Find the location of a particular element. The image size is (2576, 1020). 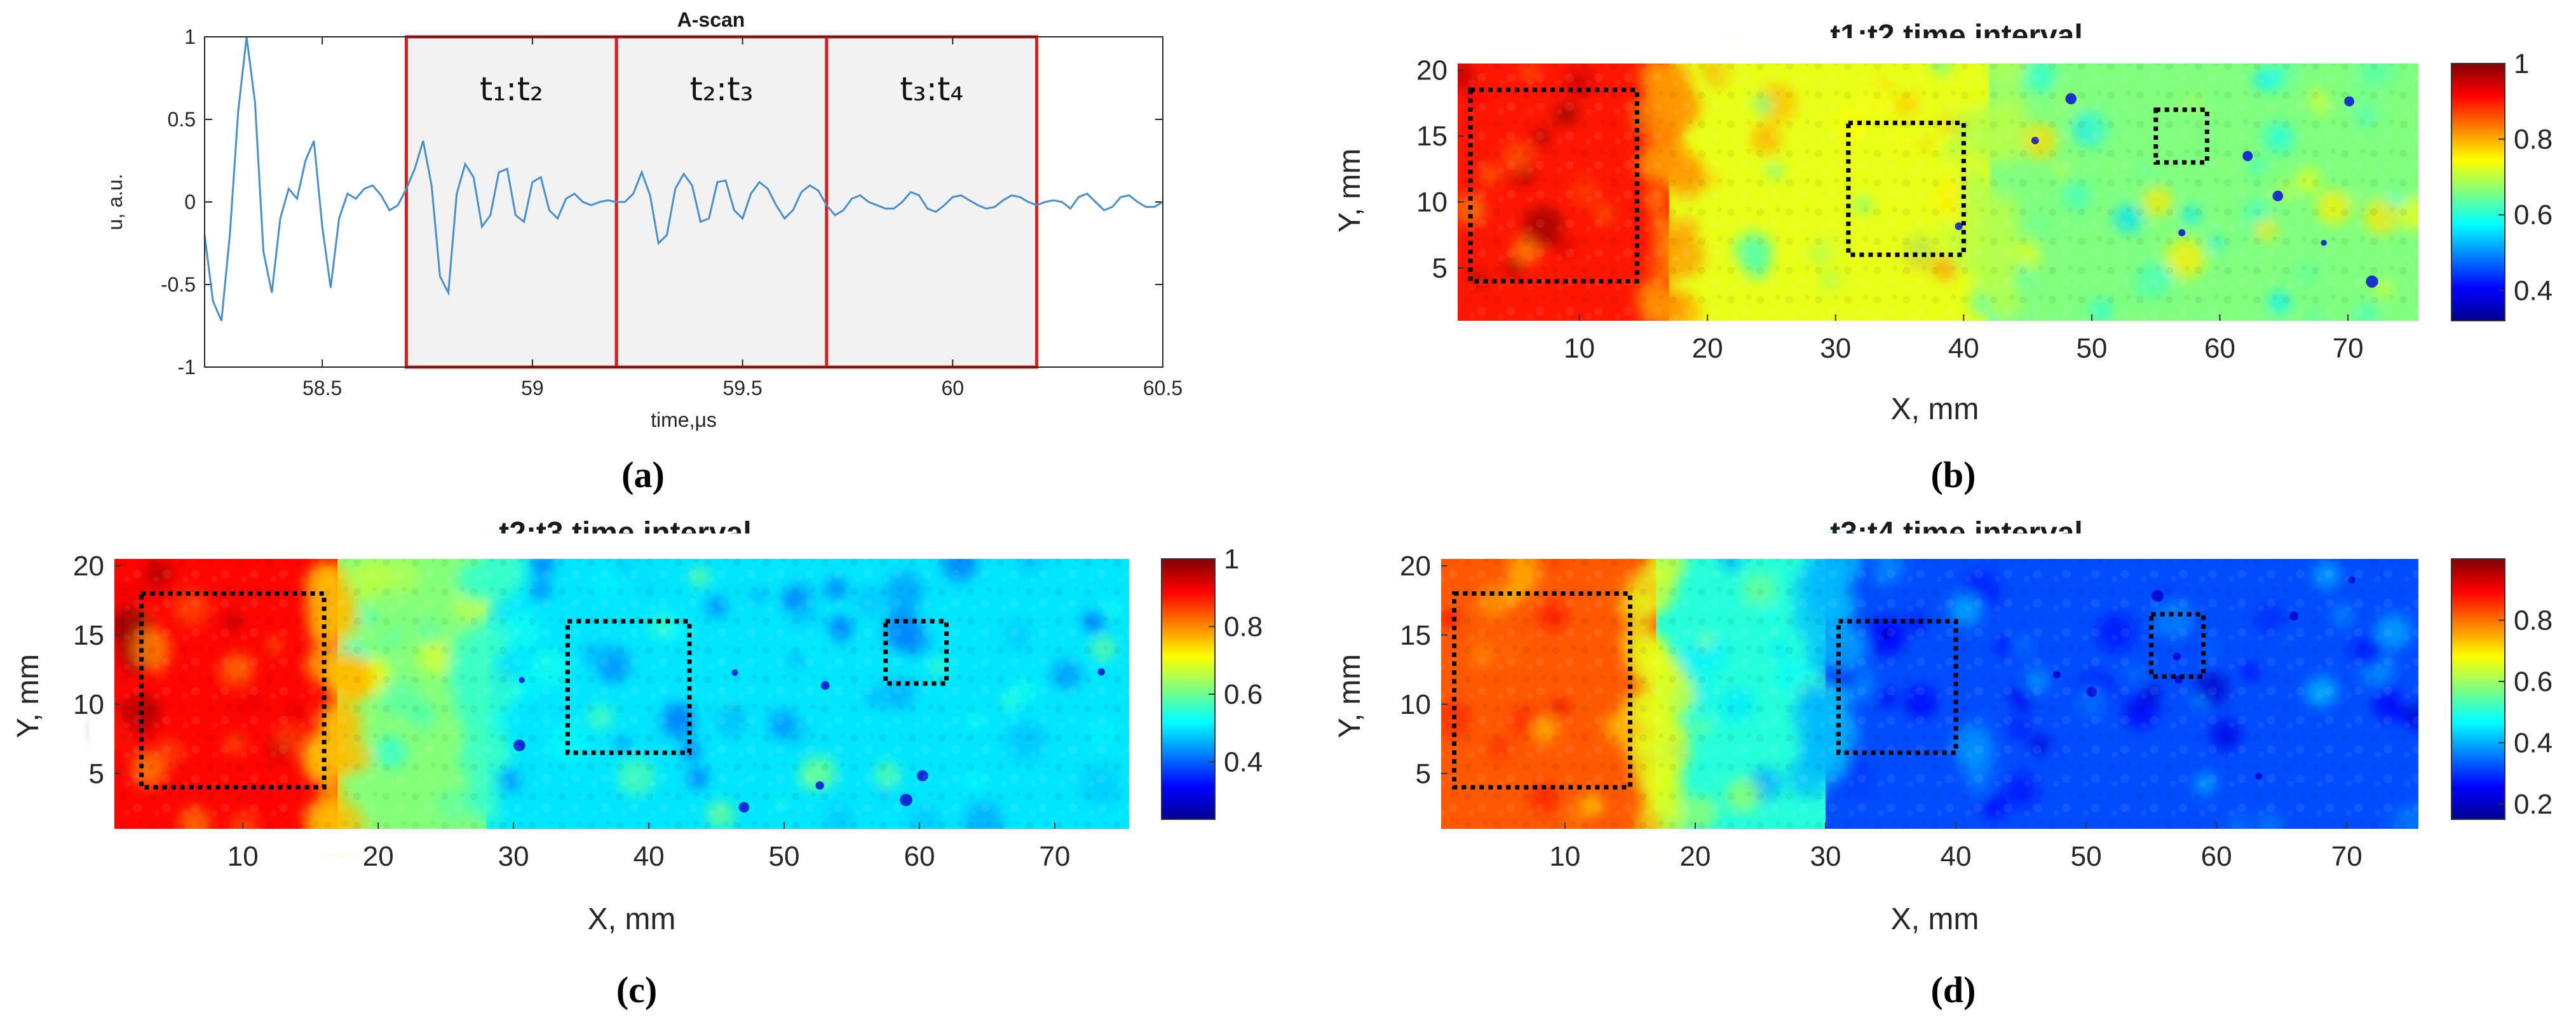

colorbar: 0.2 0.4 0.6 0.8 is located at coordinates (2501, 689).